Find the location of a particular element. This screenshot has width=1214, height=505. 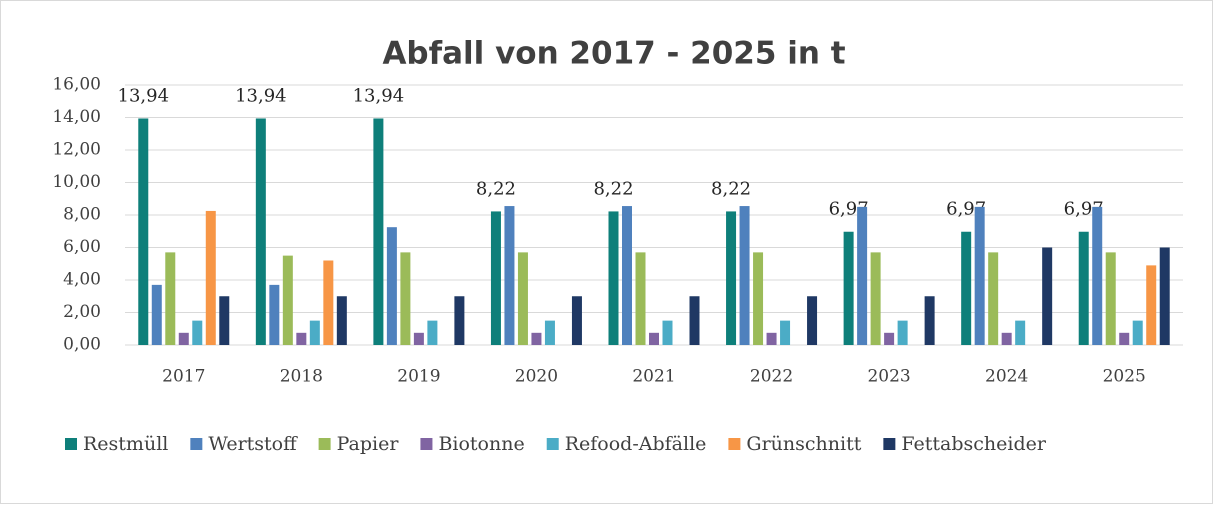

y-tick-label: 0,00 is located at coordinates (82, 345).